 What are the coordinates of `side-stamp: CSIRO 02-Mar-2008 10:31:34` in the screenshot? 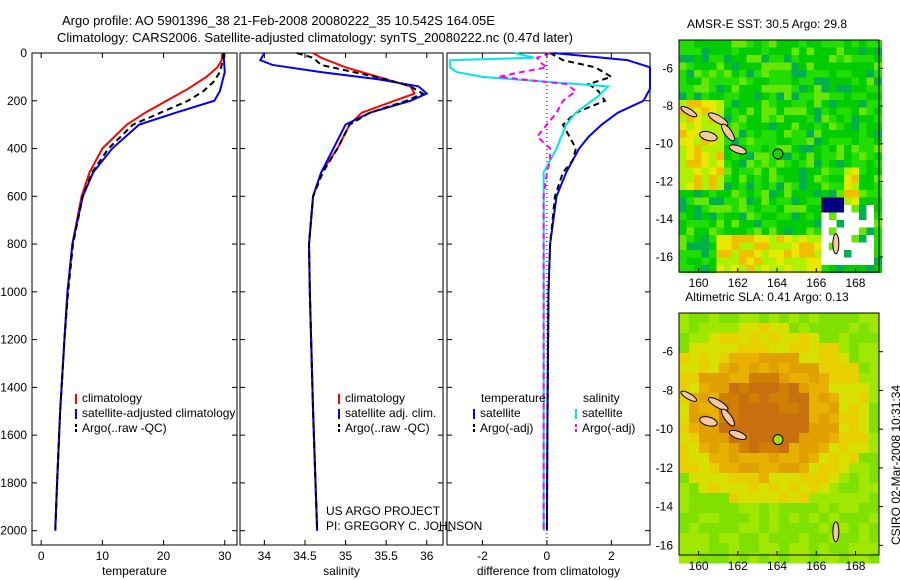 It's located at (894, 464).